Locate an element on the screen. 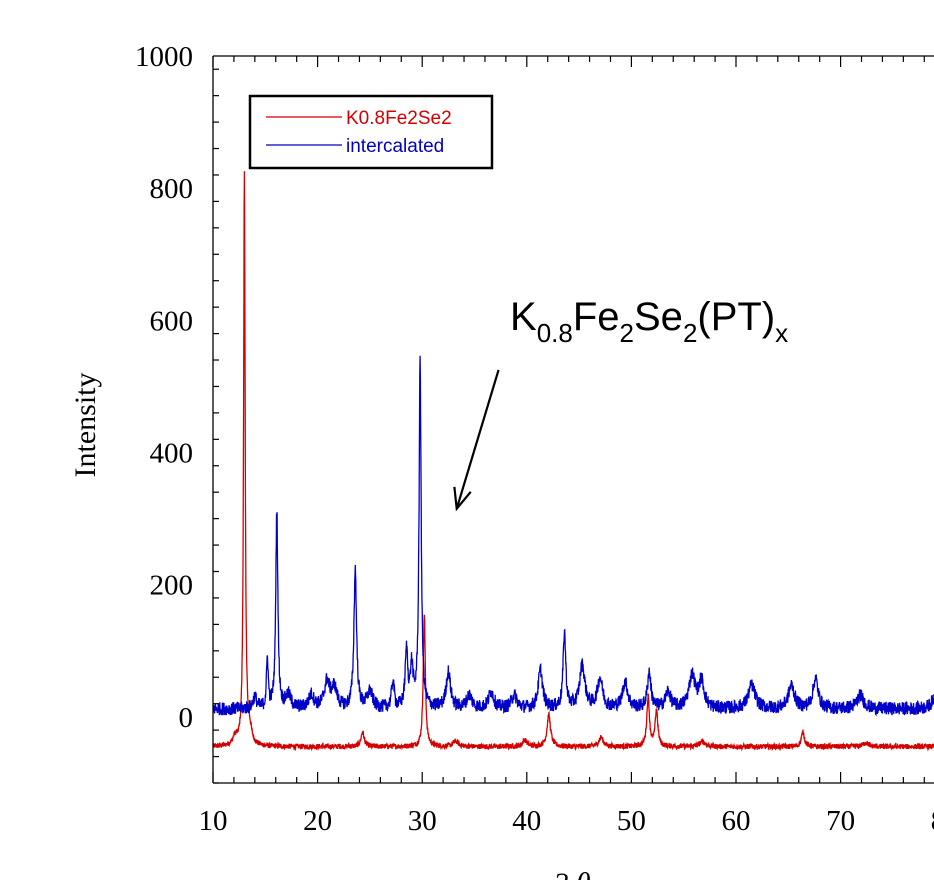 Image resolution: width=934 pixels, height=880 pixels. x-tick-label: 30 is located at coordinates (422, 821).